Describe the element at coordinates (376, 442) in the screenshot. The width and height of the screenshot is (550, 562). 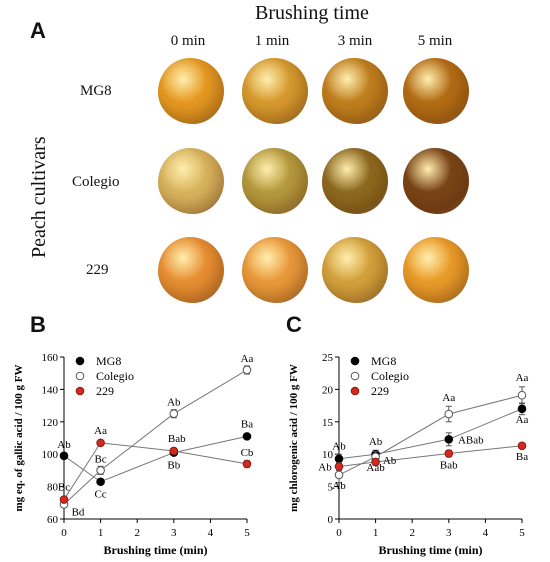
I see `chart-c-point-label-mg8-1: Ab` at that location.